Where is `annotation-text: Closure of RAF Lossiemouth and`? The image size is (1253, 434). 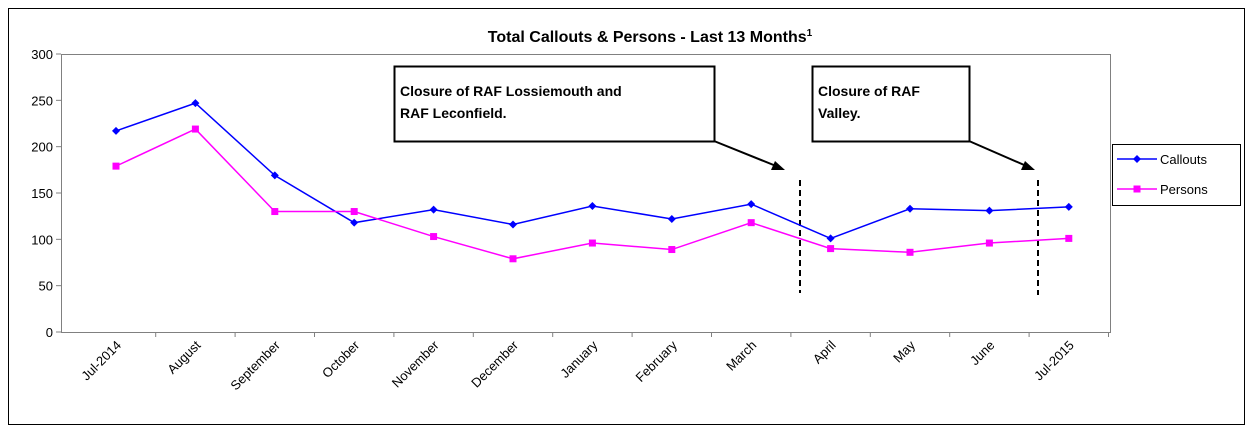
annotation-text: Closure of RAF Lossiemouth and is located at coordinates (511, 91).